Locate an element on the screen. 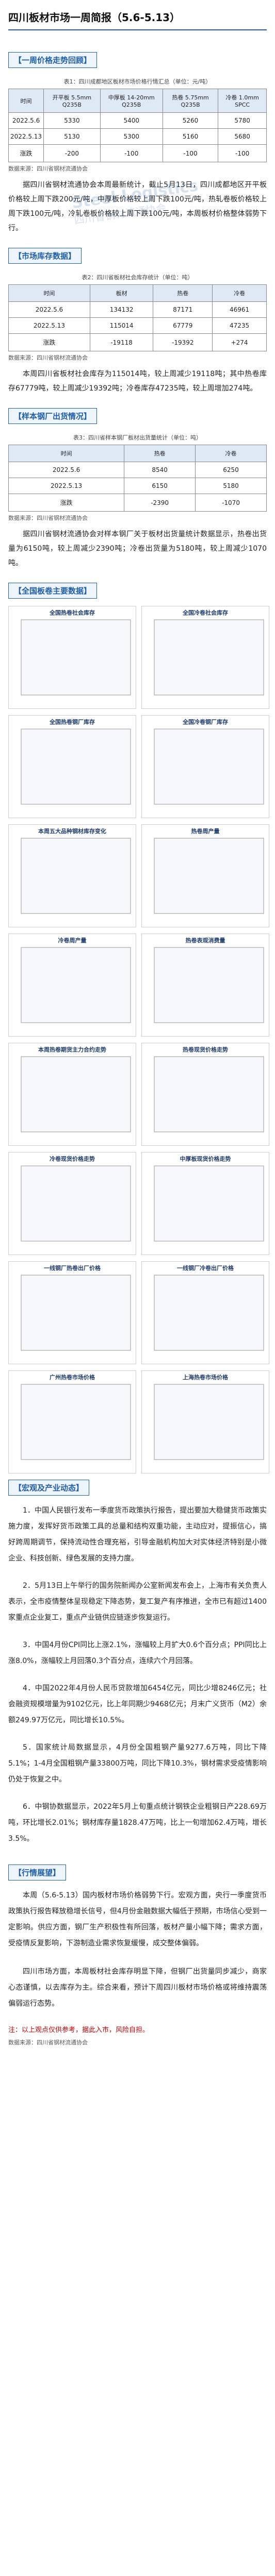 This screenshot has height=2576, width=275. header-cell: 板材 is located at coordinates (121, 293).